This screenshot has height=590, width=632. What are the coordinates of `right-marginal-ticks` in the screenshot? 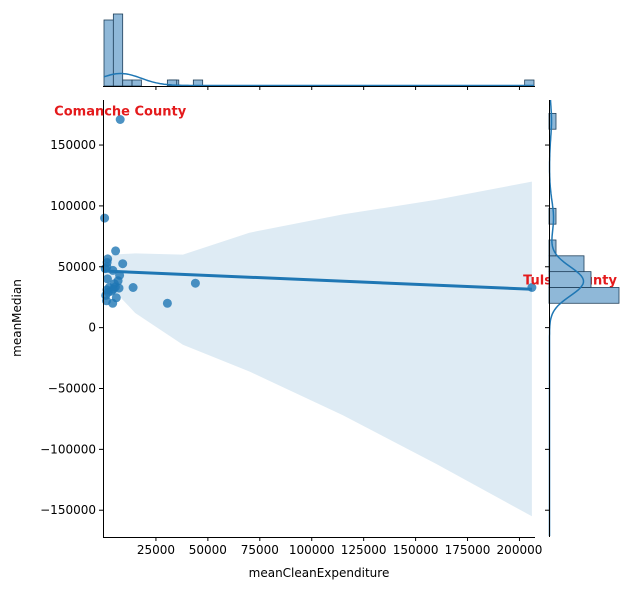 It's located at (547, 327).